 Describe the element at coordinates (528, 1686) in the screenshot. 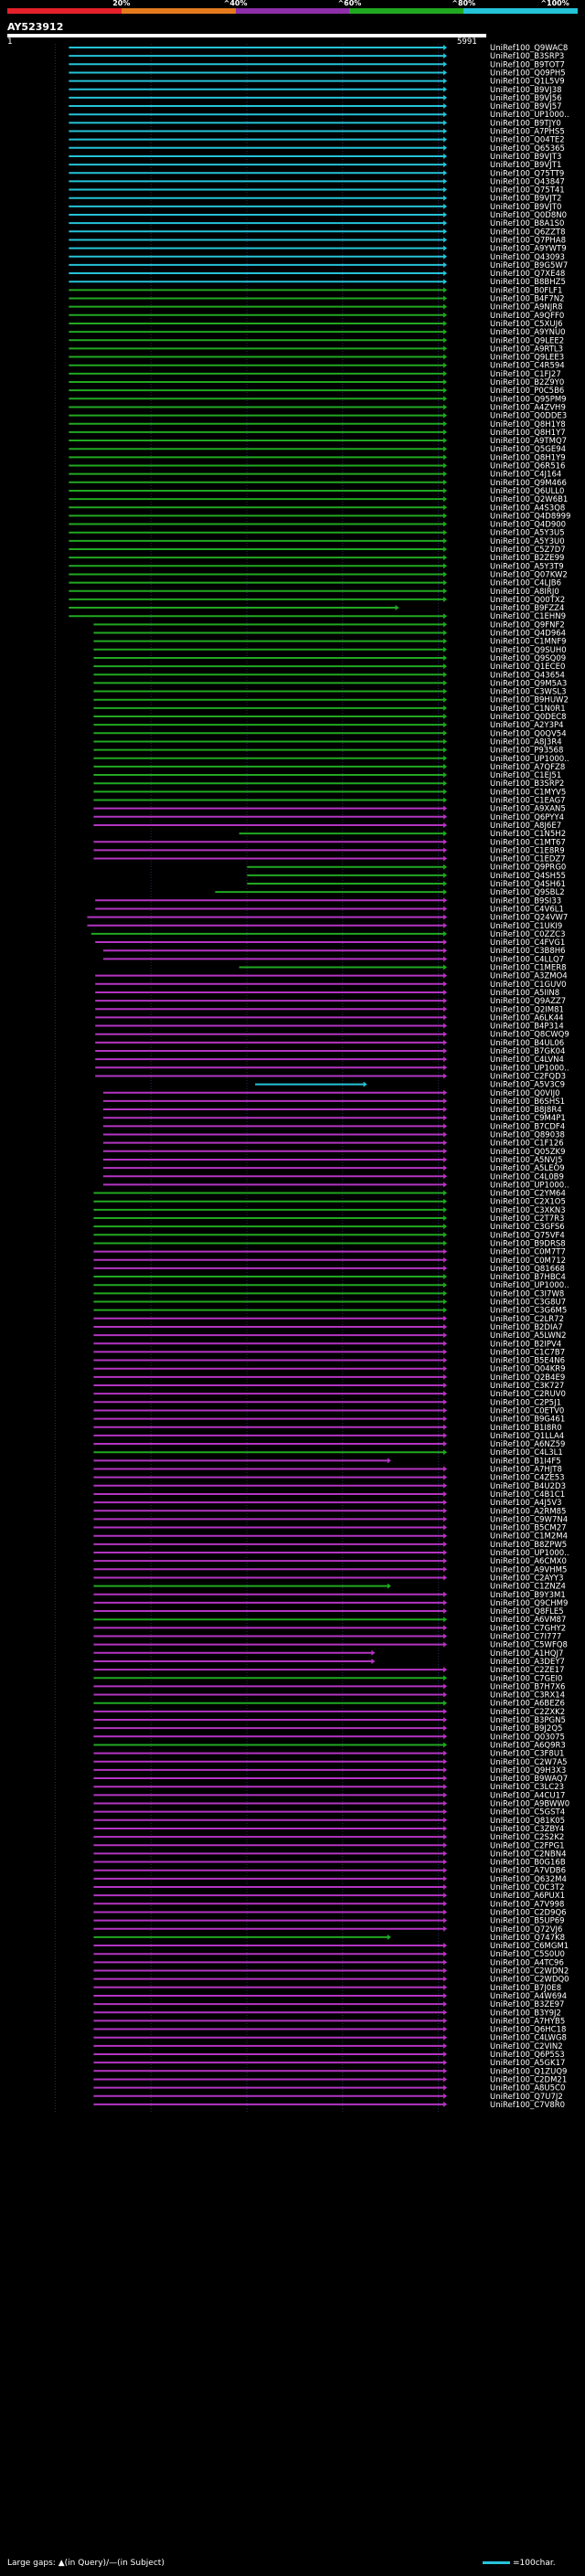

I see `hit-label: UniRef100_B7H7X6` at that location.